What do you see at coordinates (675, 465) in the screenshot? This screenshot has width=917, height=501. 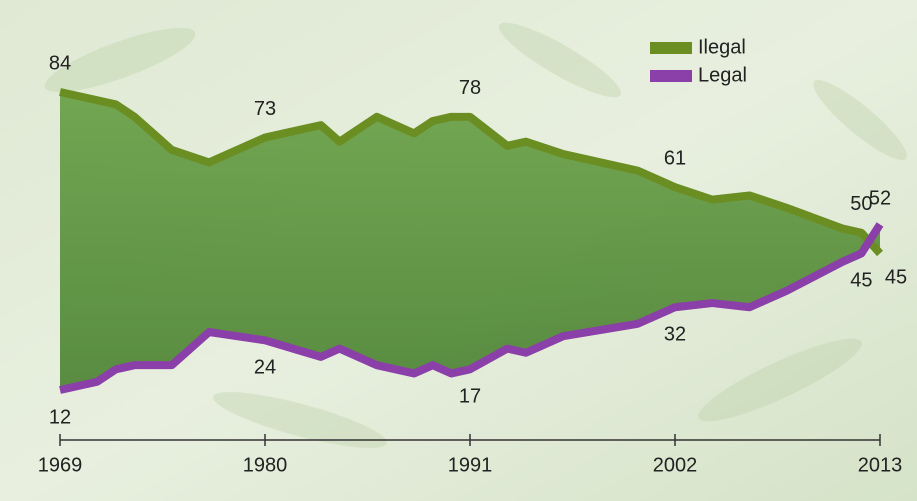 I see `x-tick-label: 2002` at bounding box center [675, 465].